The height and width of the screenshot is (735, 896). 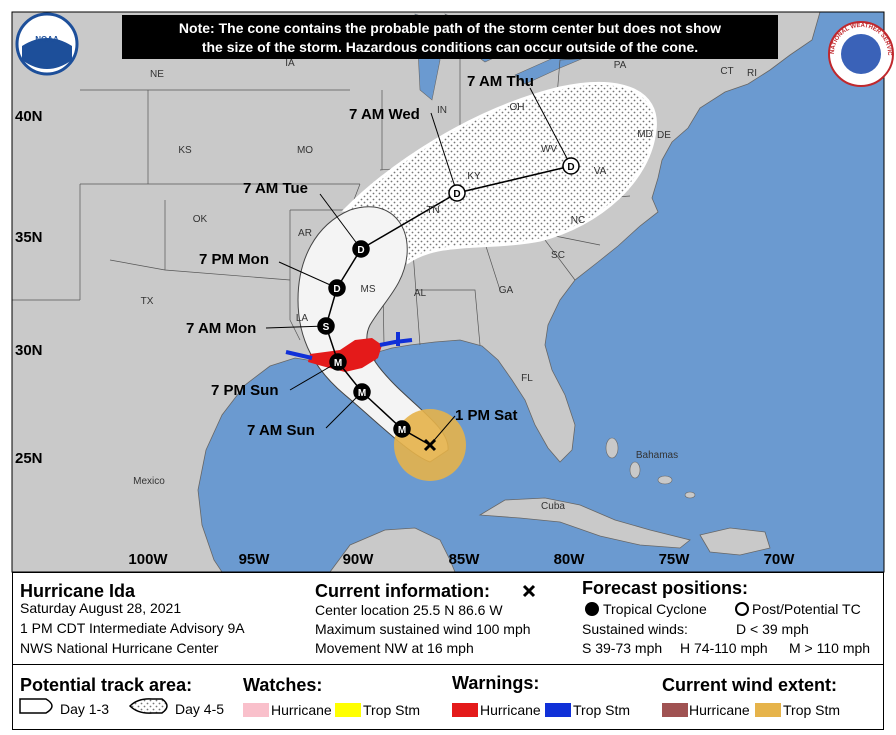 I want to click on storm-date: Saturday August 28, 2021, so click(x=101, y=608).